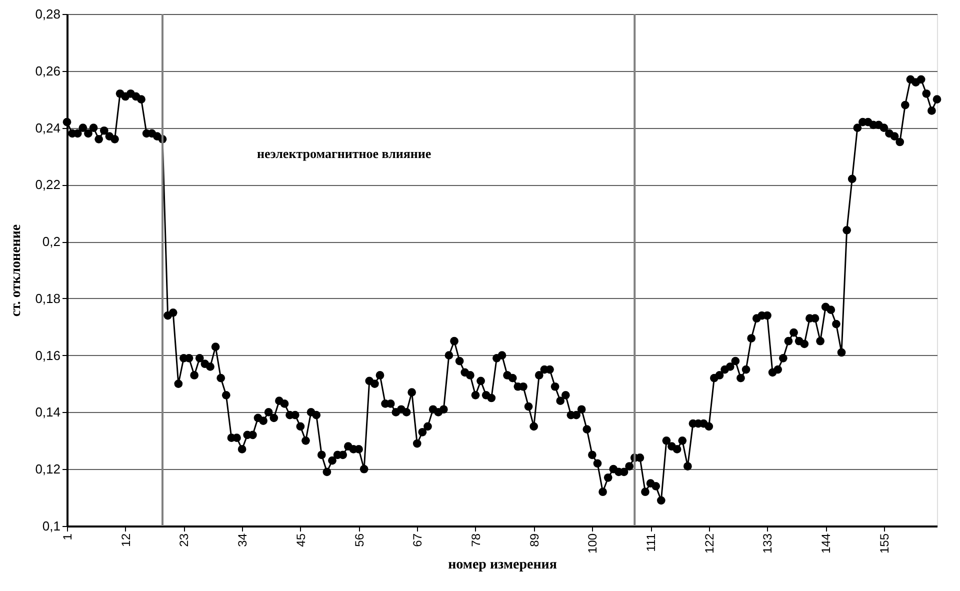 The height and width of the screenshot is (591, 960). What do you see at coordinates (767, 543) in the screenshot?
I see `x-tick-label: 133` at bounding box center [767, 543].